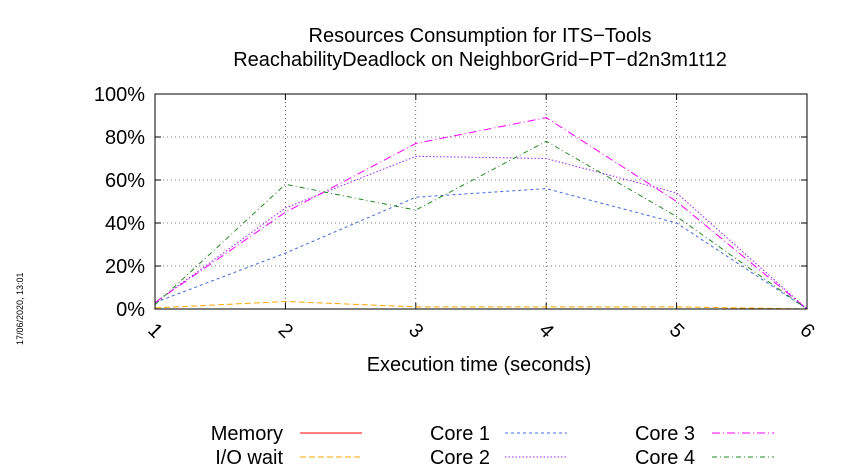  What do you see at coordinates (125, 181) in the screenshot?
I see `y-tick-label: 60%` at bounding box center [125, 181].